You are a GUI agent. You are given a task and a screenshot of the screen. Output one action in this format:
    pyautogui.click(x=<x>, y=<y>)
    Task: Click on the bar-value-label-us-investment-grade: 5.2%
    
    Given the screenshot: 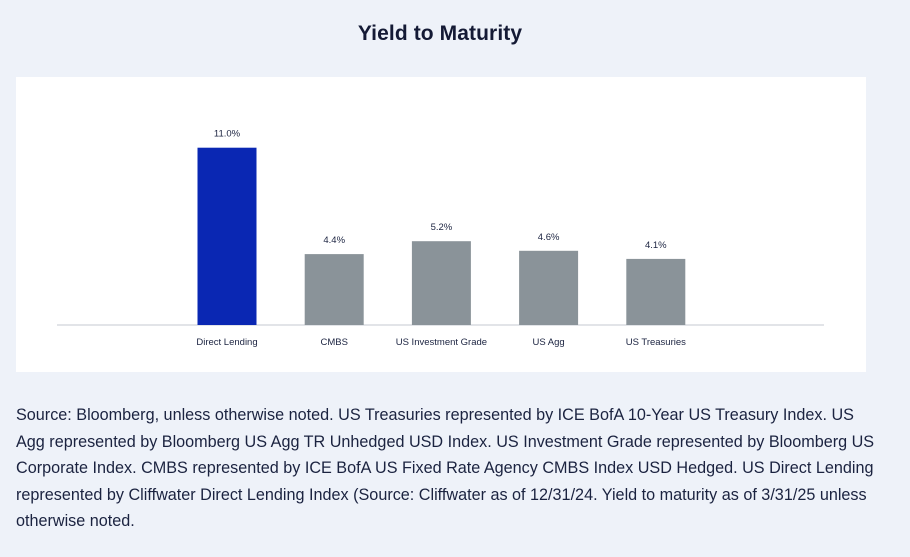 What is the action you would take?
    pyautogui.click(x=442, y=227)
    